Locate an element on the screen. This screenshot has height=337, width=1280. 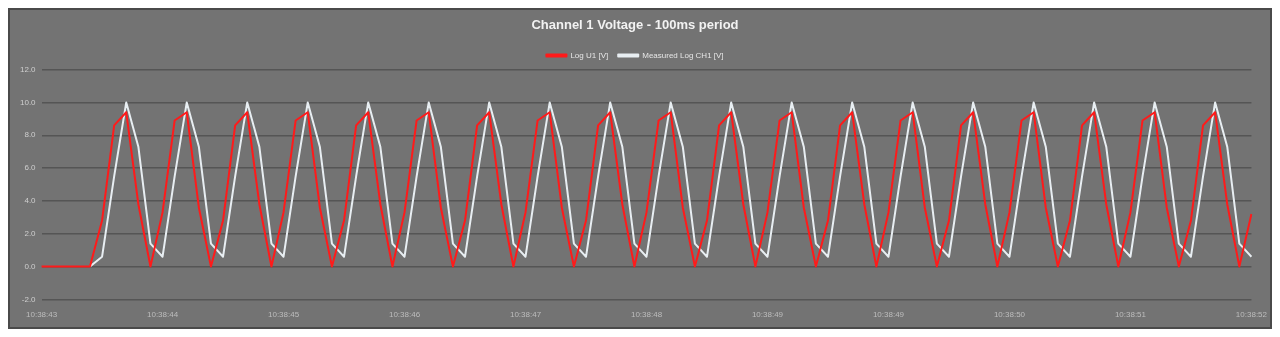
y-tick-label: 6.0 is located at coordinates (30, 168).